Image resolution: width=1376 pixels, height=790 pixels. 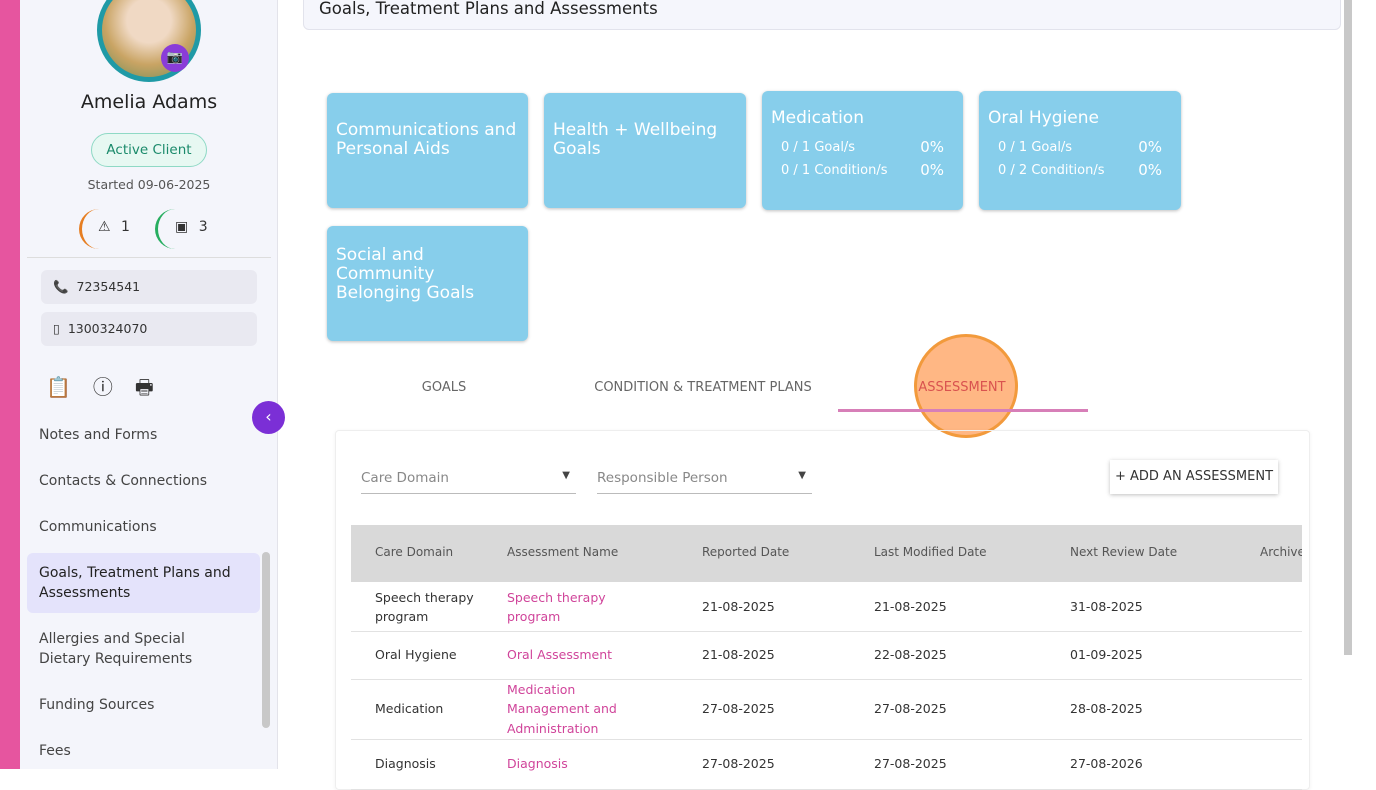 What do you see at coordinates (55, 751) in the screenshot?
I see `nav-item: Fees` at bounding box center [55, 751].